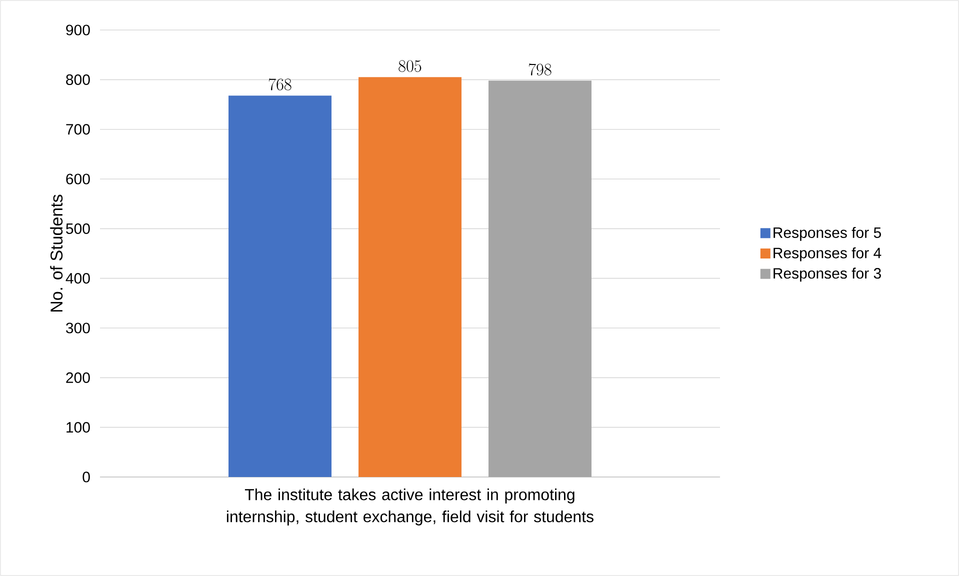  I want to click on y-tick-label: 600, so click(78, 179).